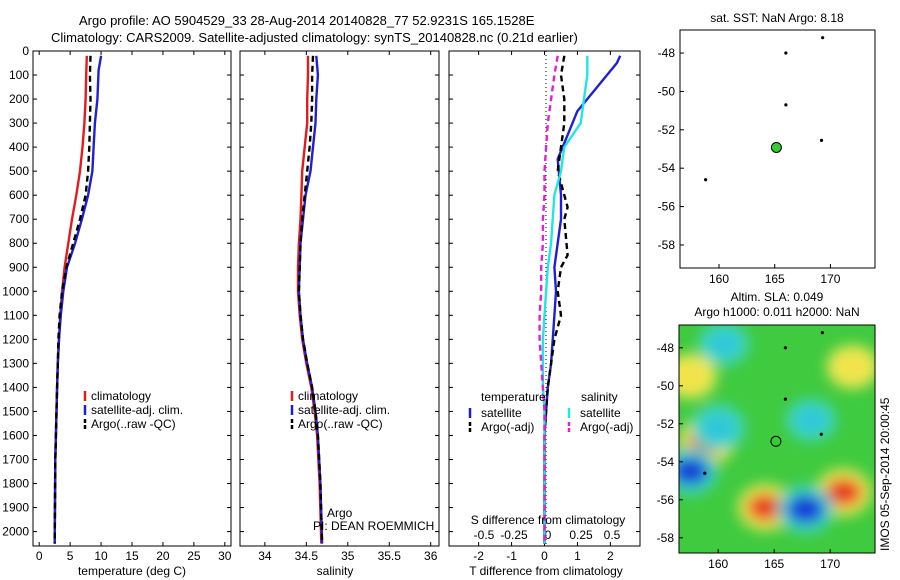 The height and width of the screenshot is (580, 900). I want to click on y-tick-label: 1600, so click(15, 435).